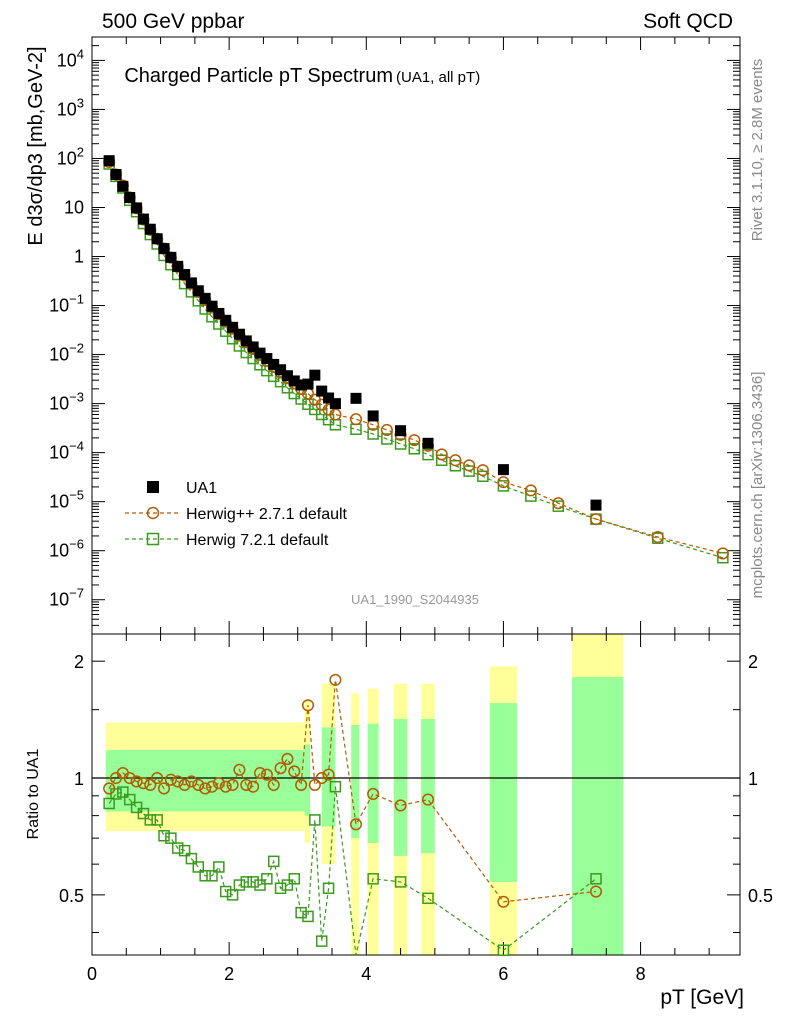 The image size is (786, 1024). I want to click on main-y-tick-label: 10⁻⁵, so click(66, 500).